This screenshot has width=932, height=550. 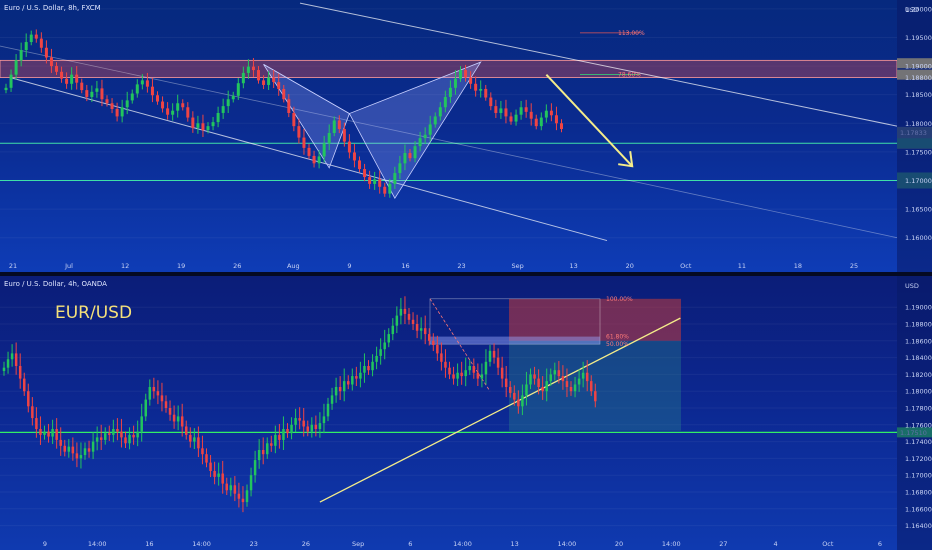 What do you see at coordinates (686, 266) in the screenshot?
I see `x-tick-label: Oct` at bounding box center [686, 266].